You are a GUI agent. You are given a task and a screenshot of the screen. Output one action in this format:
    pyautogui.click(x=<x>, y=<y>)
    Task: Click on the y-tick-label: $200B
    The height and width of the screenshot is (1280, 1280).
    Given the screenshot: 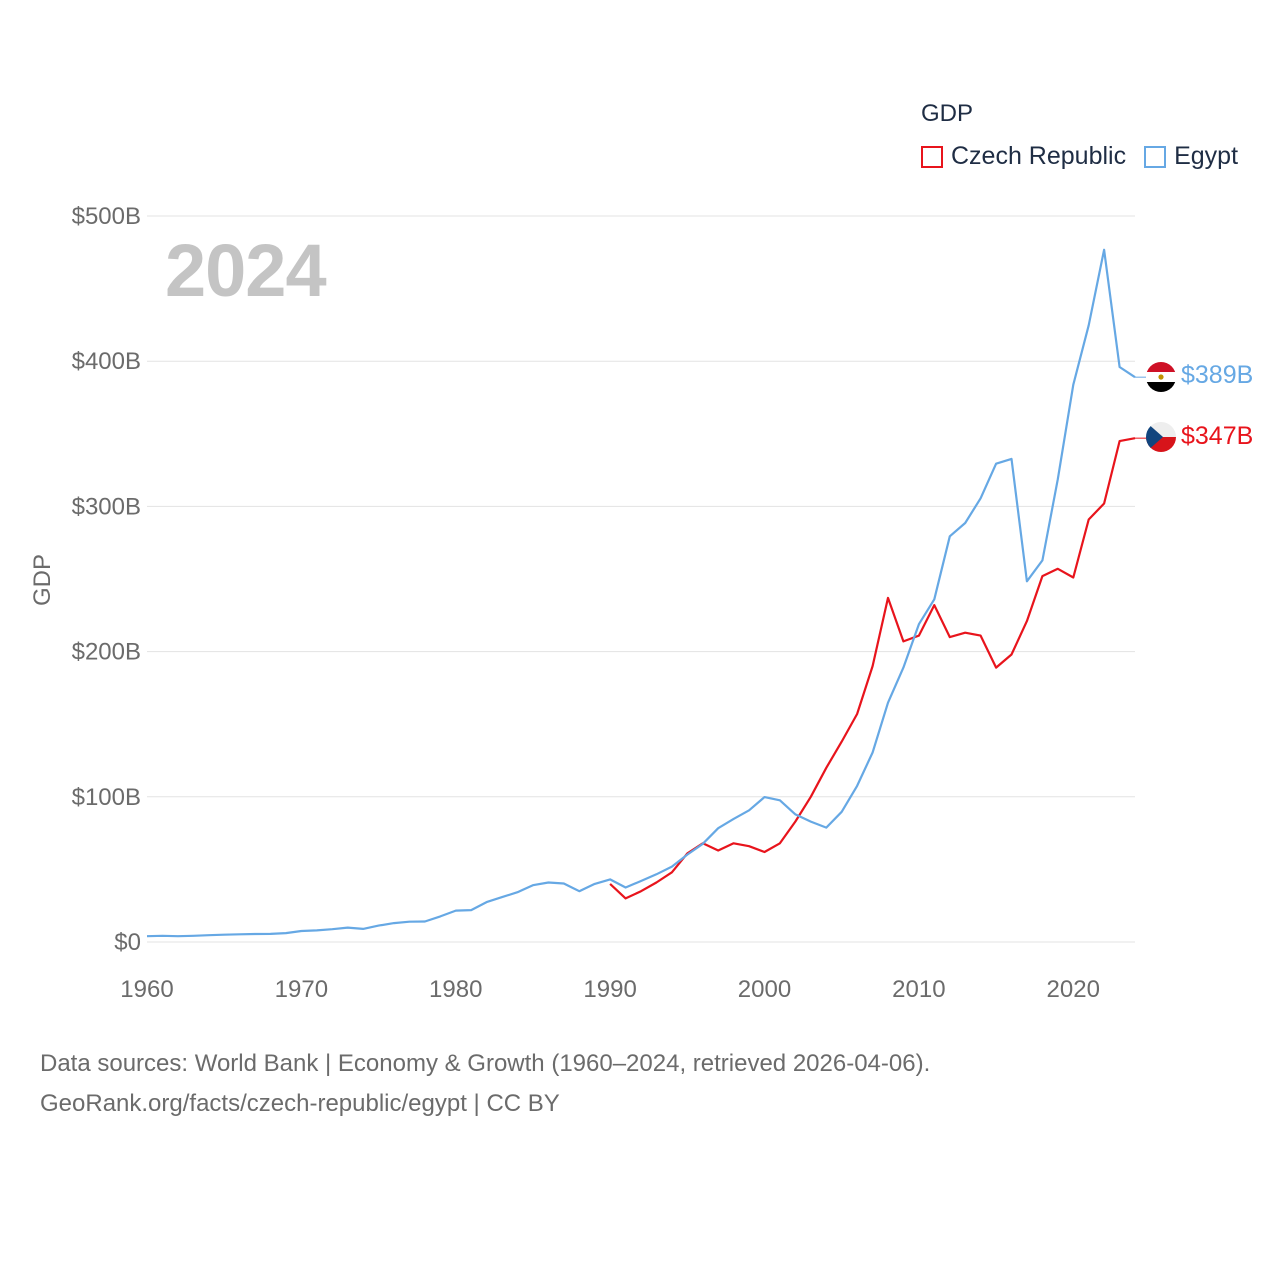 What is the action you would take?
    pyautogui.click(x=106, y=652)
    